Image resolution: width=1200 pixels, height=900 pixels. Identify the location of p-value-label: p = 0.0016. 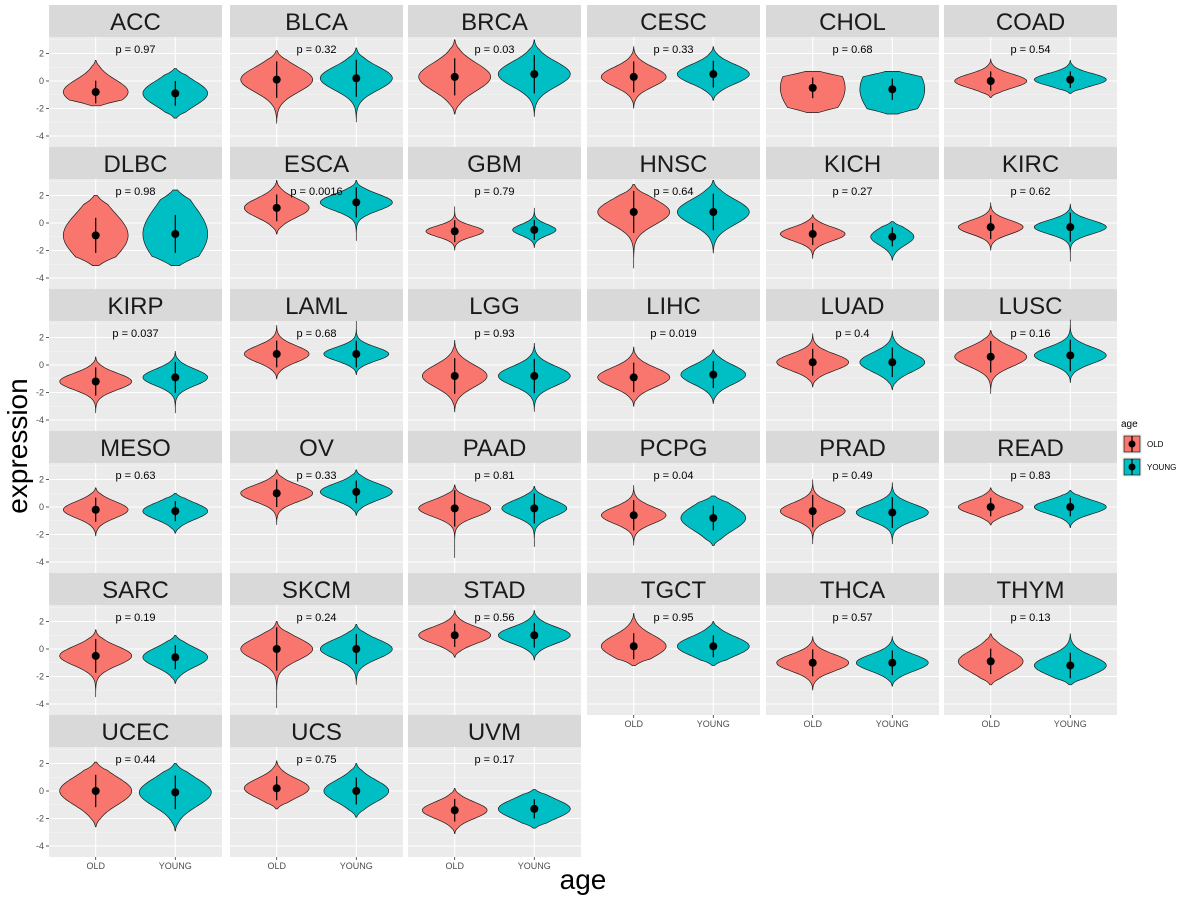
(316, 192).